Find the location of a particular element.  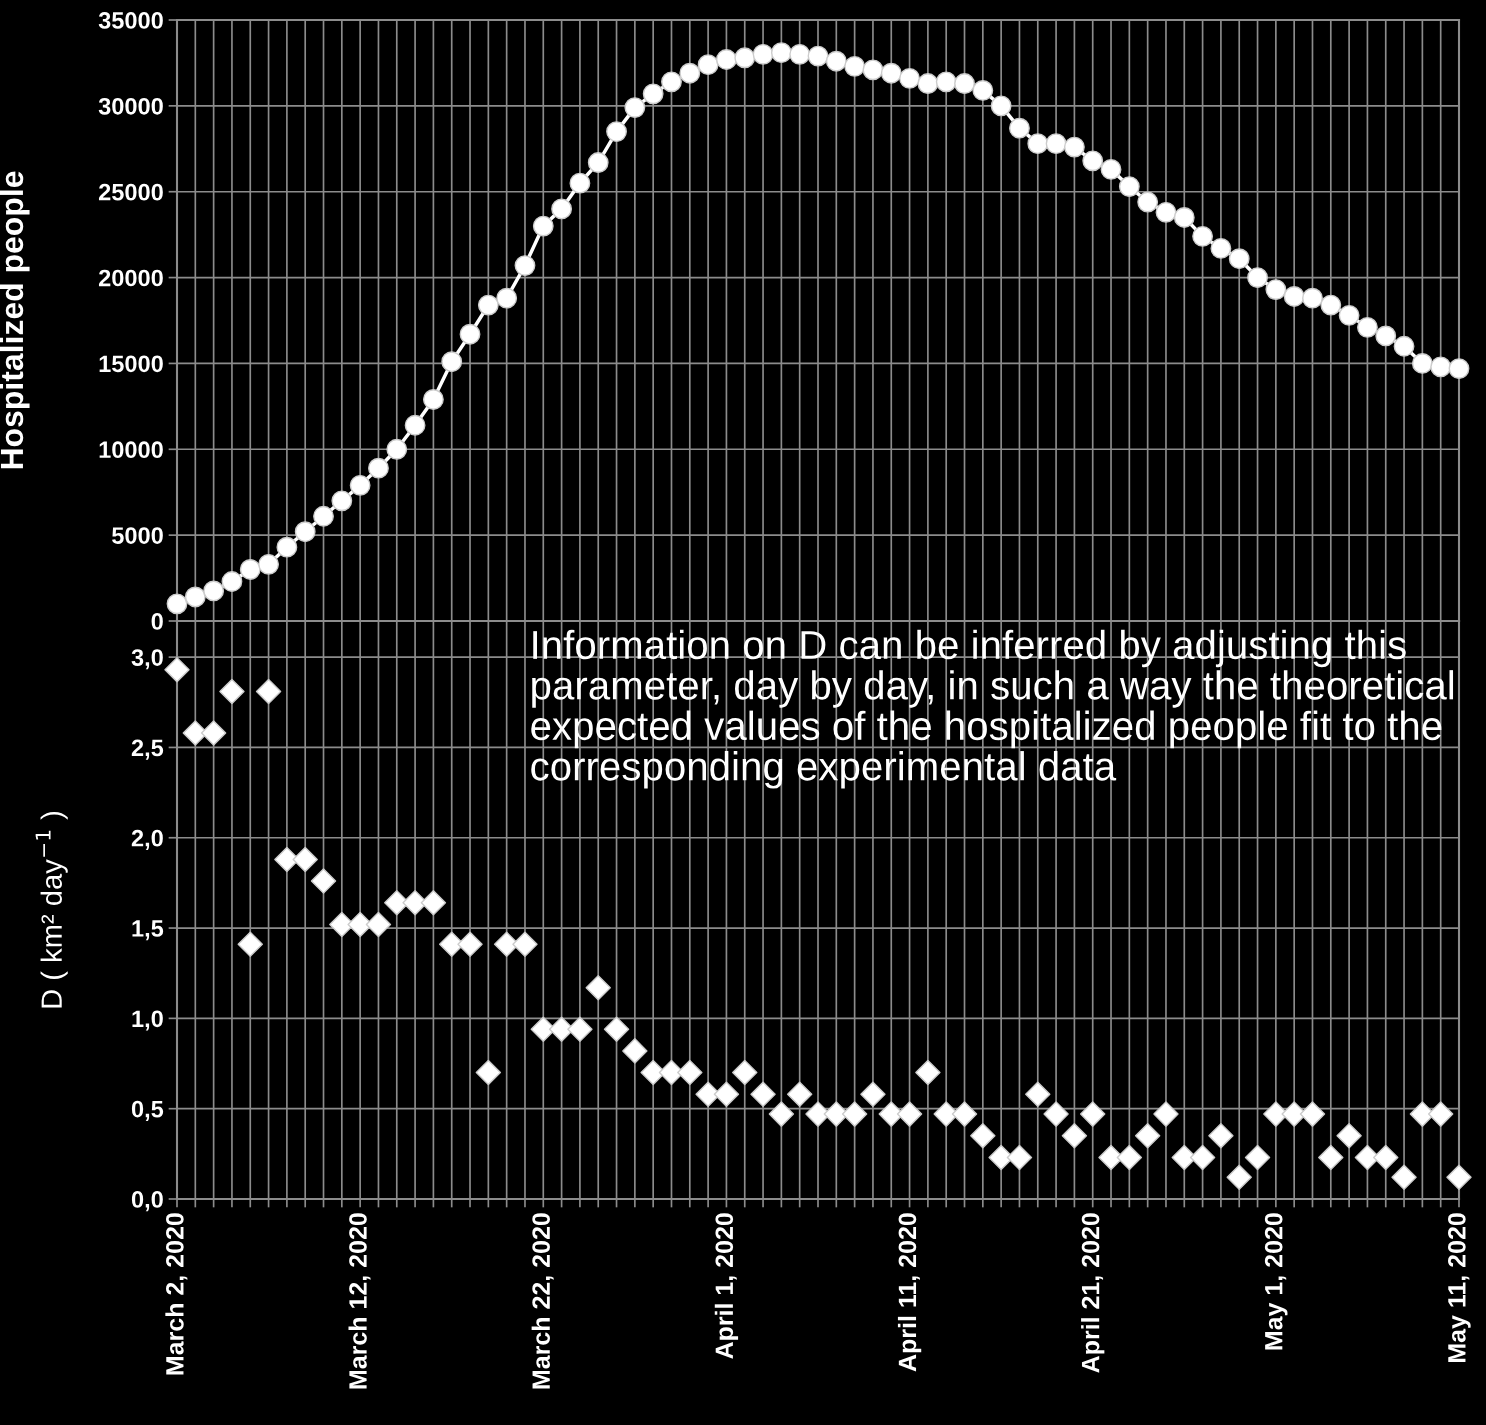

y-axis-title: Hospitalized people is located at coordinates (15, 320).